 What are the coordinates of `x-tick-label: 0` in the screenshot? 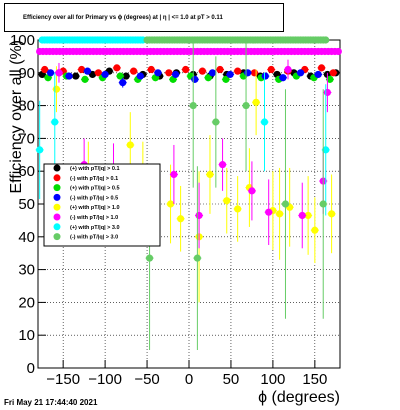 It's located at (189, 379).